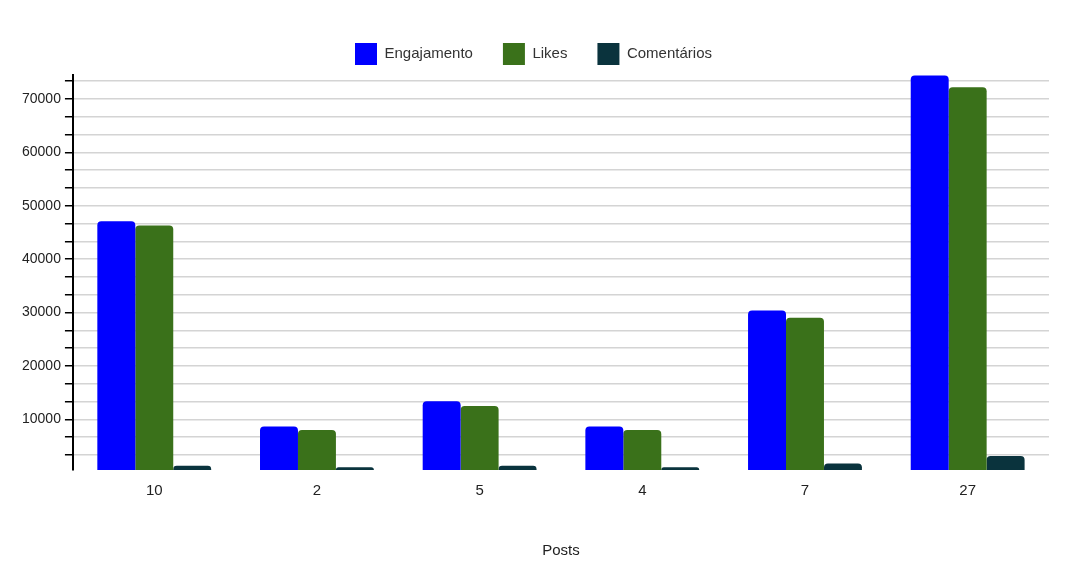 Image resolution: width=1067 pixels, height=572 pixels. Describe the element at coordinates (41, 364) in the screenshot. I see `y-tick-label: 20000` at that location.